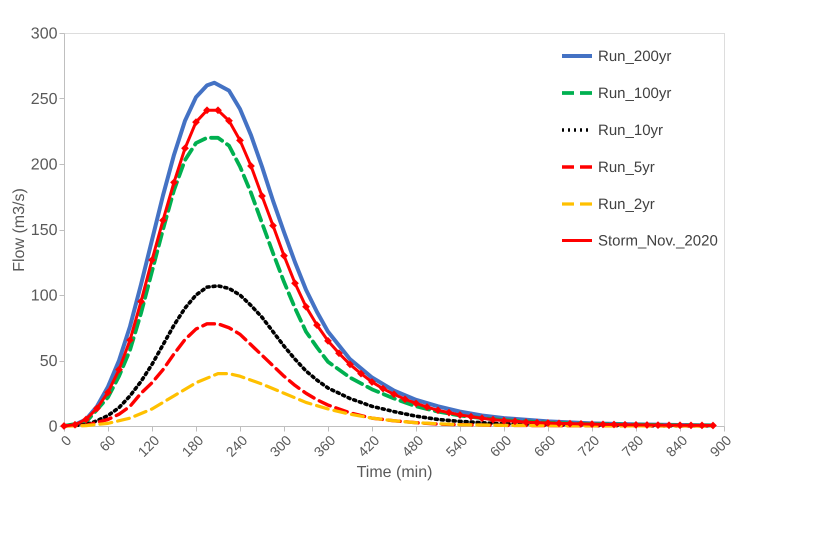 The width and height of the screenshot is (830, 534). Describe the element at coordinates (456, 446) in the screenshot. I see `x-tick-label: 540` at that location.